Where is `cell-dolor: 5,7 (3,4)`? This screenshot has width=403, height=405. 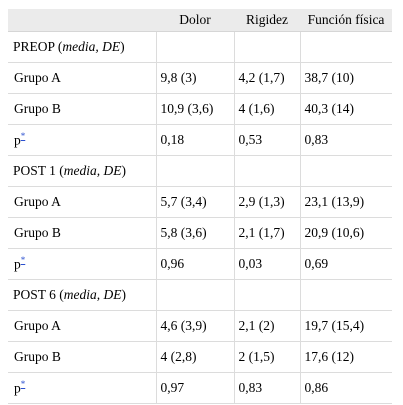
cell-dolor: 5,7 (3,4) is located at coordinates (195, 202).